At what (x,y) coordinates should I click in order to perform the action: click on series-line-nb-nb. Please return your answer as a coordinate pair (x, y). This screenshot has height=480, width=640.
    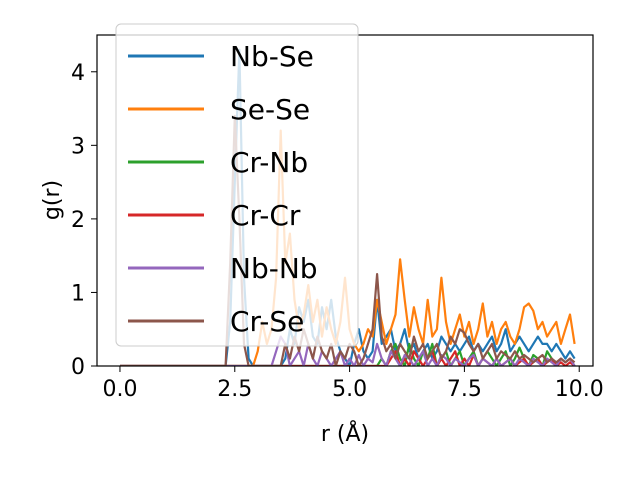
    Looking at the image, I should click on (348, 350).